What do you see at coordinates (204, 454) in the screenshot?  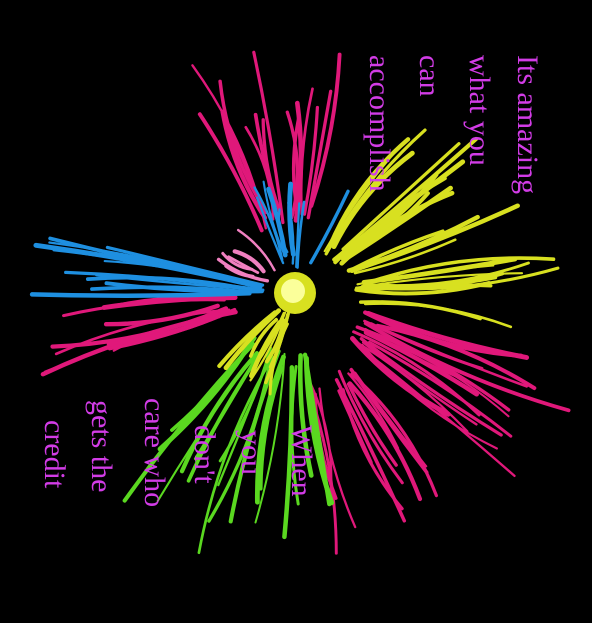 I see `quote-line: don't` at bounding box center [204, 454].